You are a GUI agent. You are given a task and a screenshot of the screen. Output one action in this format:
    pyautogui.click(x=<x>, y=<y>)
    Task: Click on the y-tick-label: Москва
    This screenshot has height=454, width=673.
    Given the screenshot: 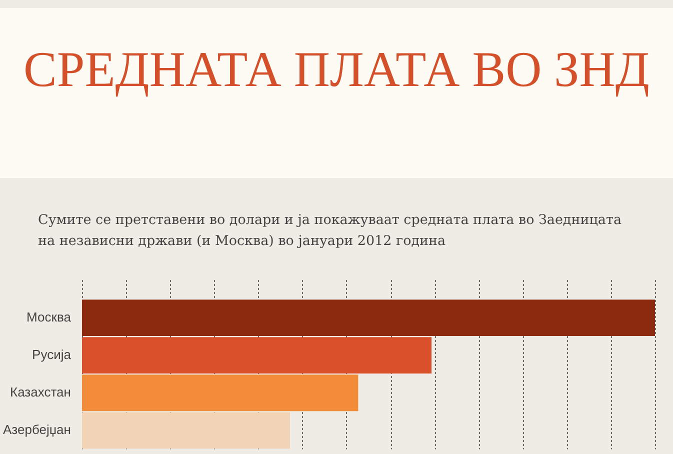 What is the action you would take?
    pyautogui.click(x=49, y=316)
    